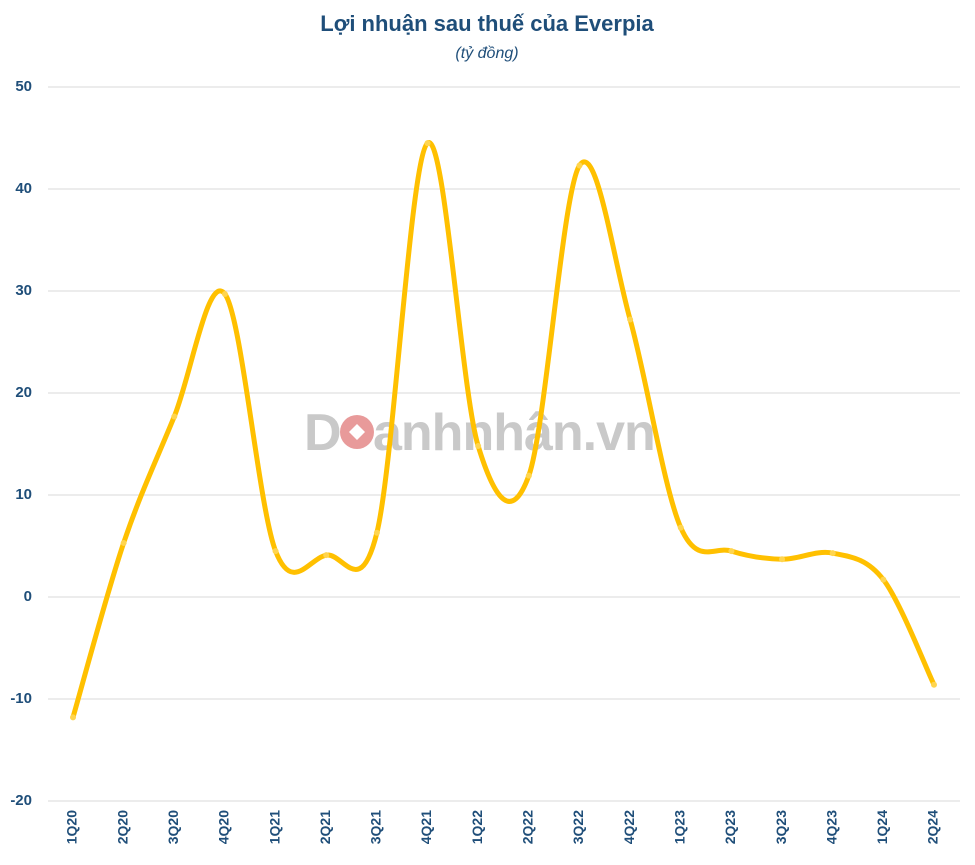 This screenshot has height=865, width=975. What do you see at coordinates (28, 596) in the screenshot?
I see `y-tick-label: 0` at bounding box center [28, 596].